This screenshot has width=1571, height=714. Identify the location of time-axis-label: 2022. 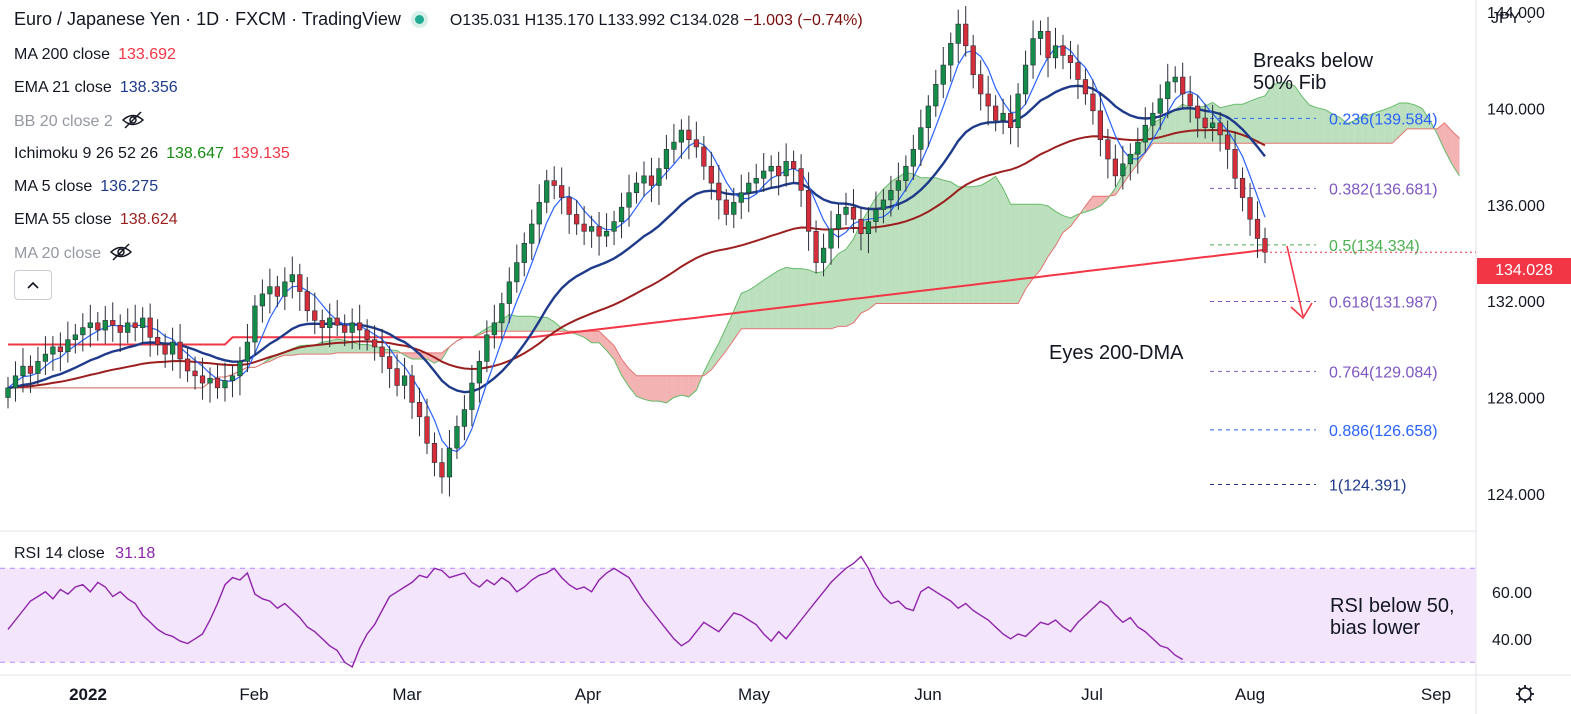
(88, 694).